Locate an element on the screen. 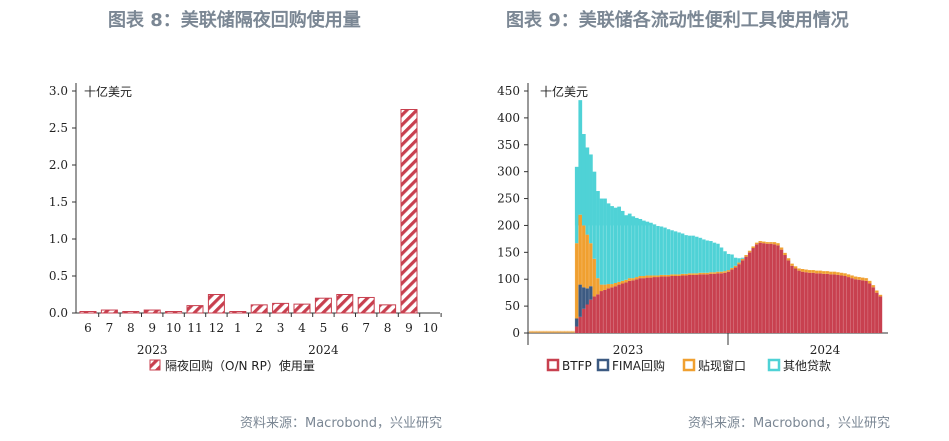  chart9-title: 图表 9：美联储各流动性便利工具使用情况 is located at coordinates (677, 20).